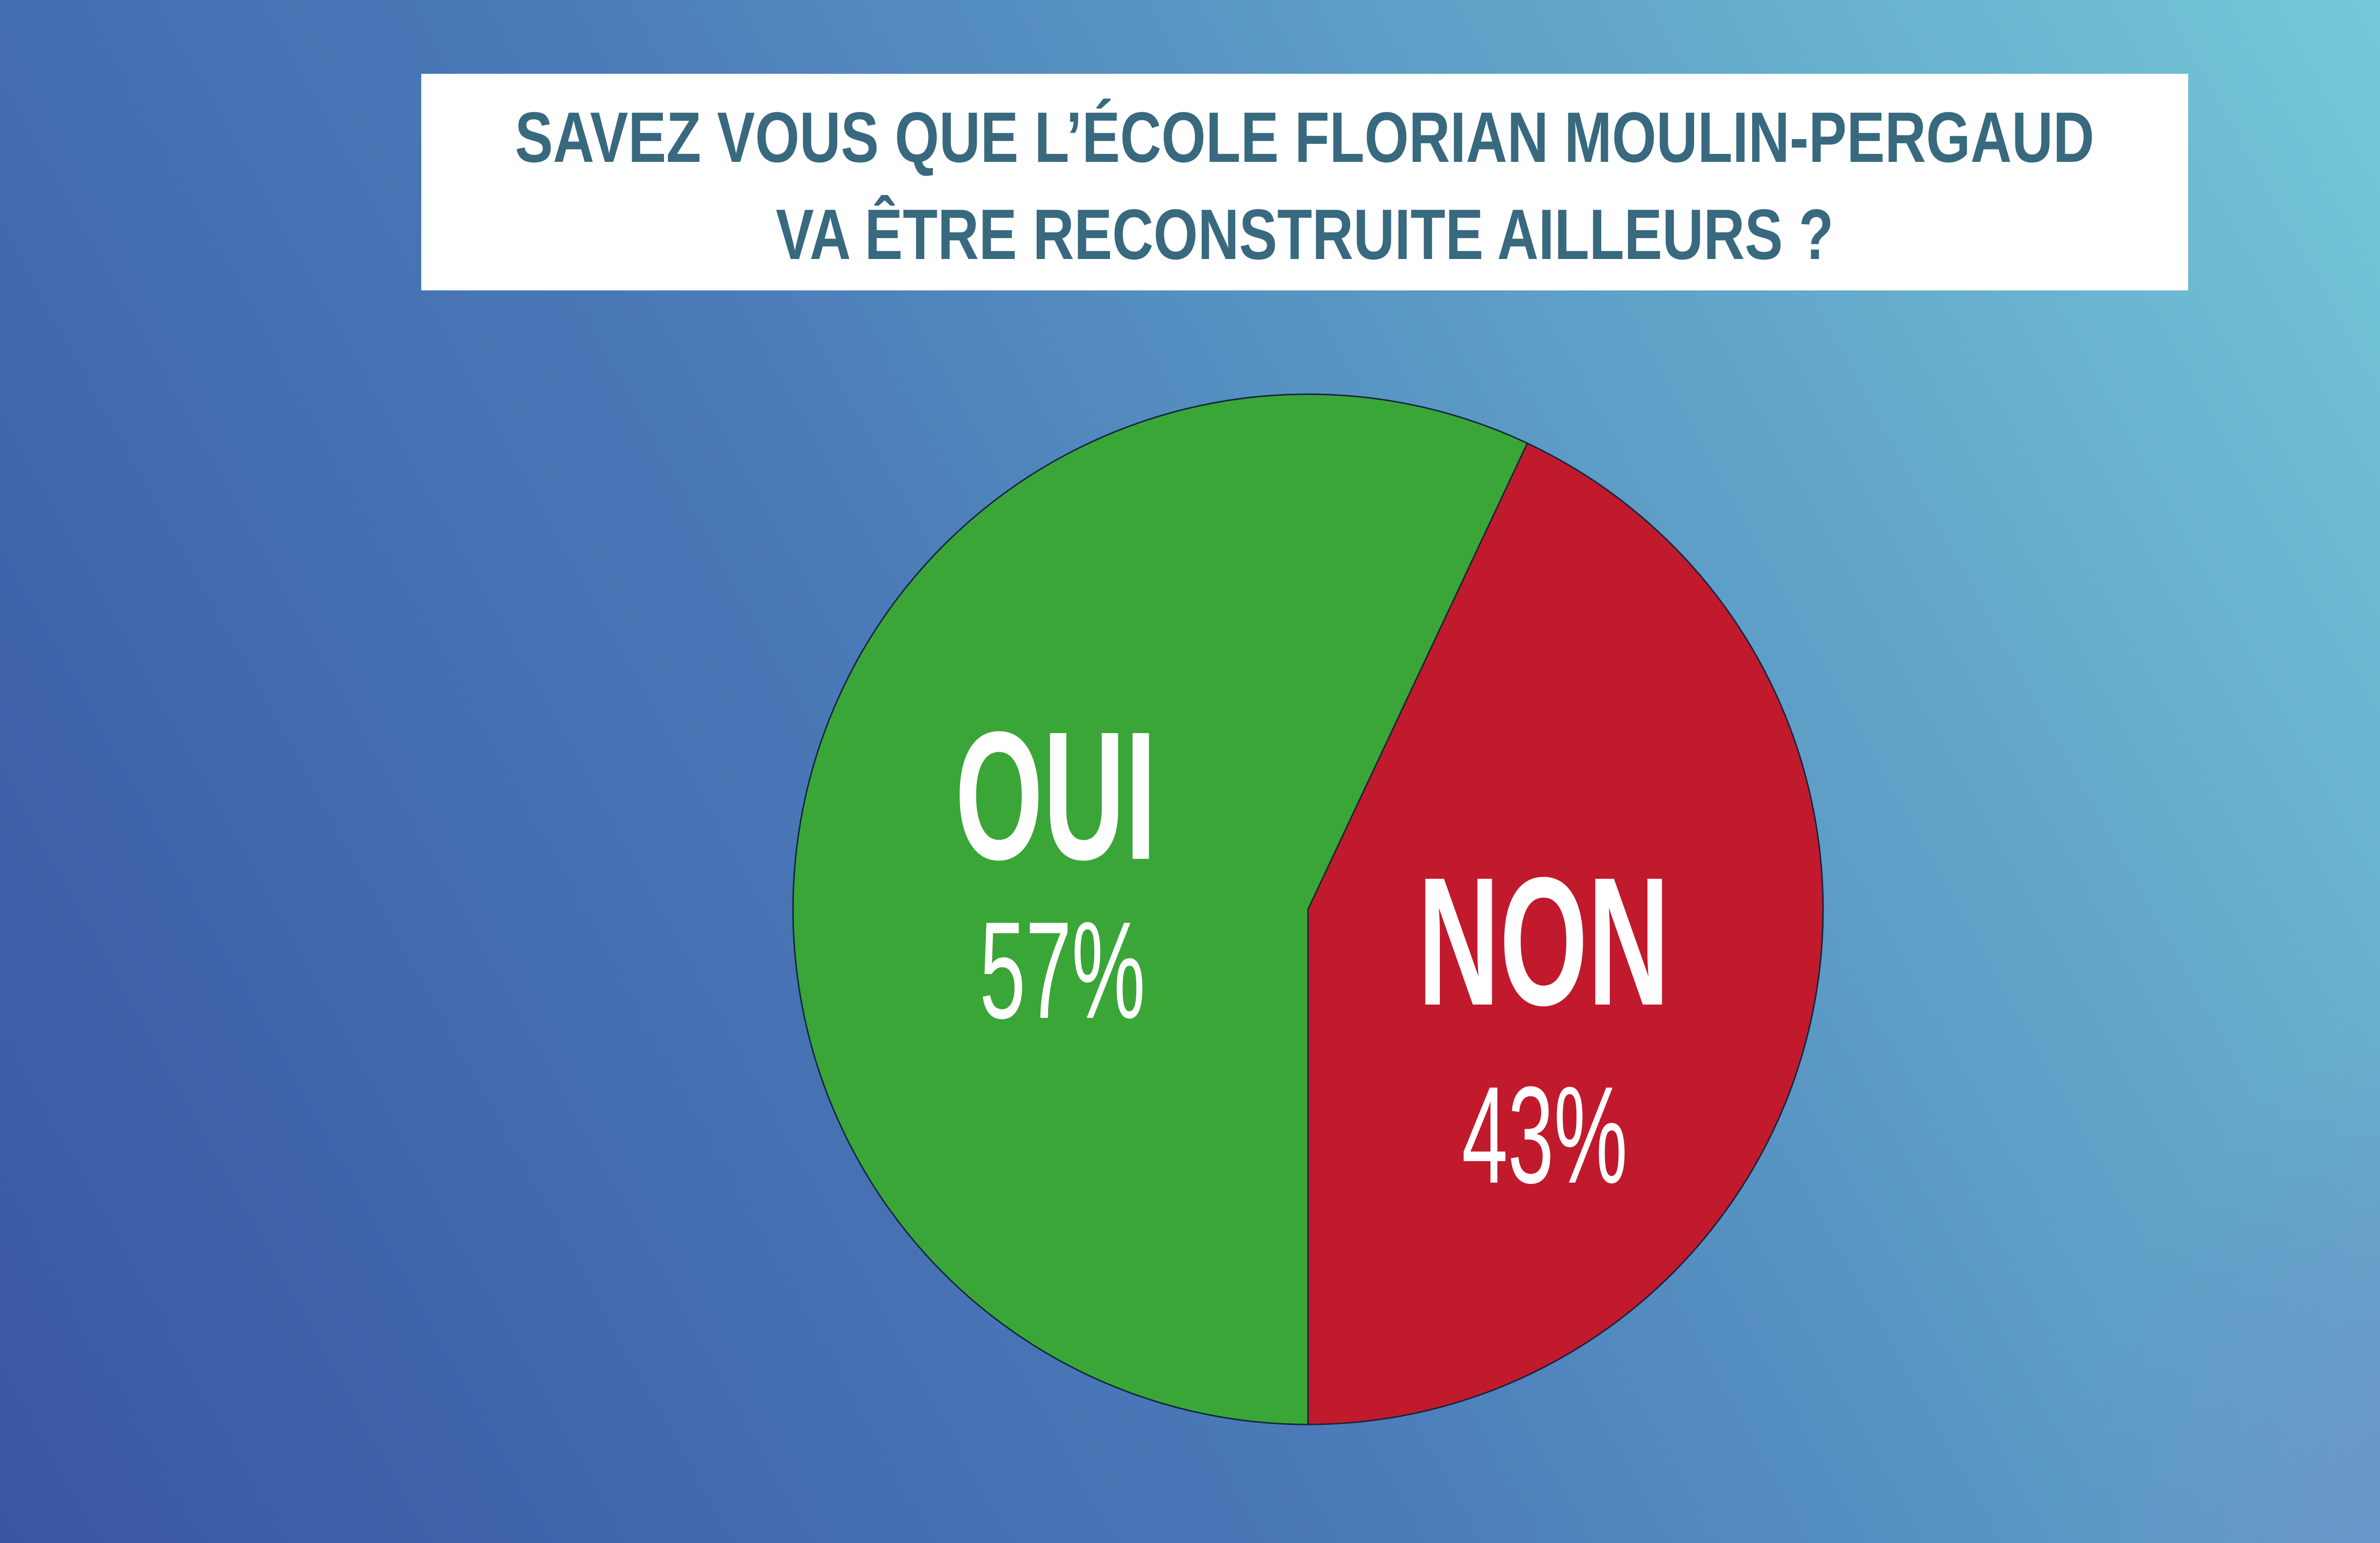 Image resolution: width=2380 pixels, height=1543 pixels. I want to click on slice-label-non: NON, so click(1544, 941).